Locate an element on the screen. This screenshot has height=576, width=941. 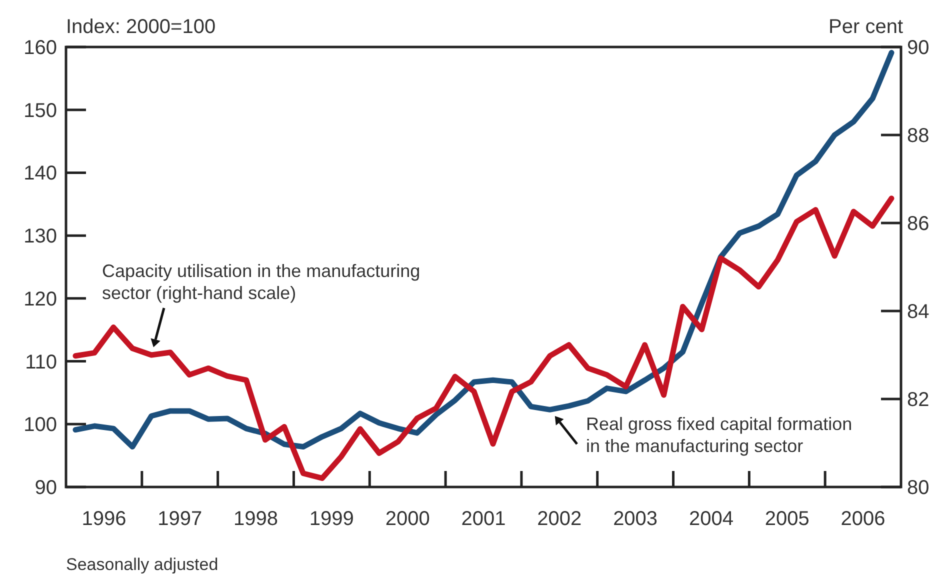
y-tick-label: 140 is located at coordinates (40, 173).